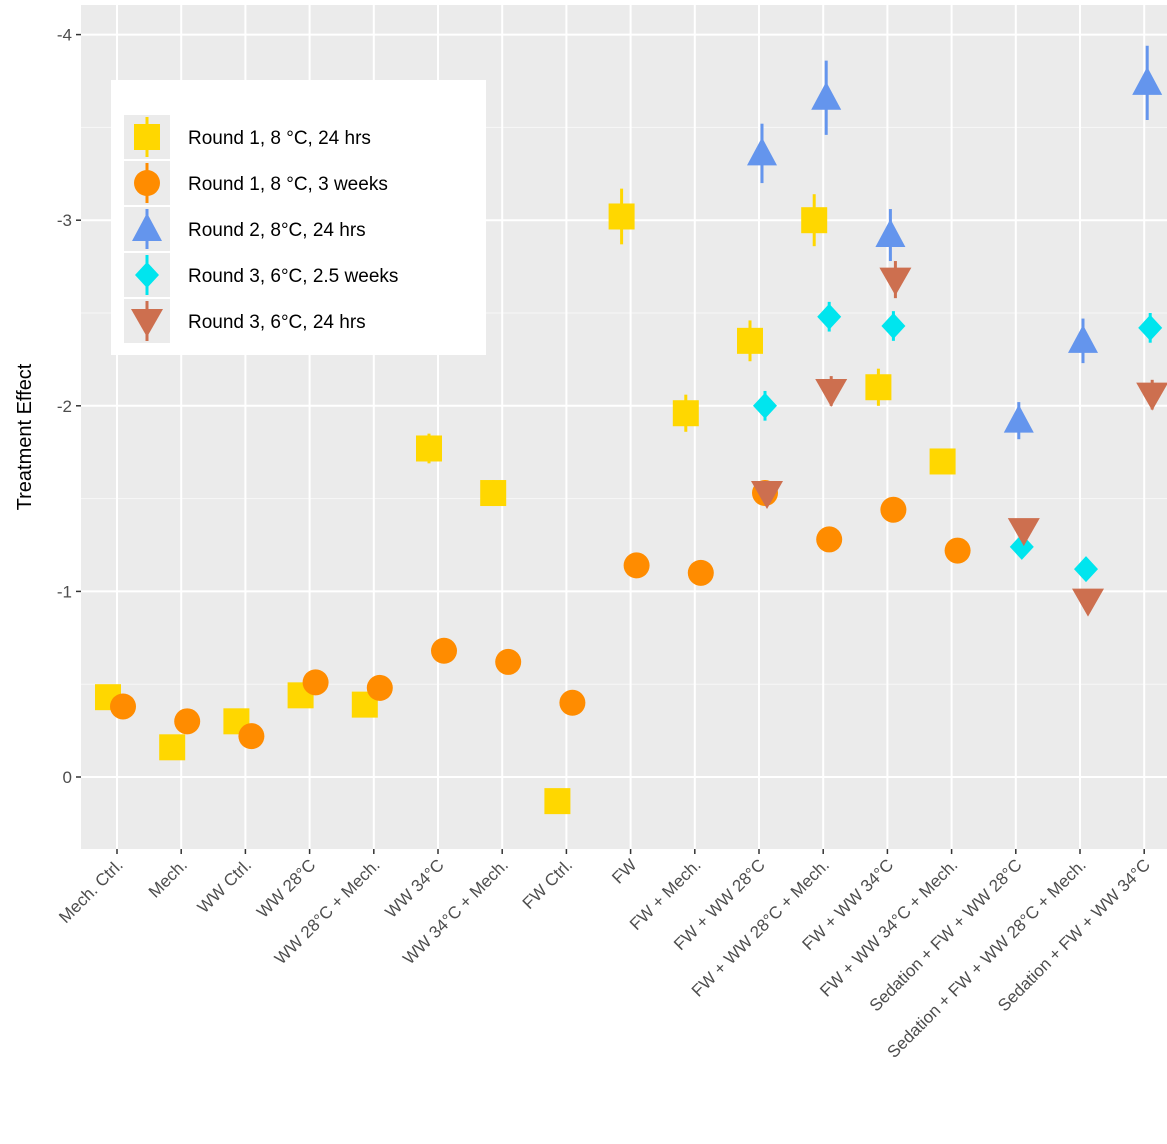 The width and height of the screenshot is (1167, 1144). What do you see at coordinates (288, 184) in the screenshot?
I see `legend-label: Round 1, 8 °C, 3 weeks` at bounding box center [288, 184].